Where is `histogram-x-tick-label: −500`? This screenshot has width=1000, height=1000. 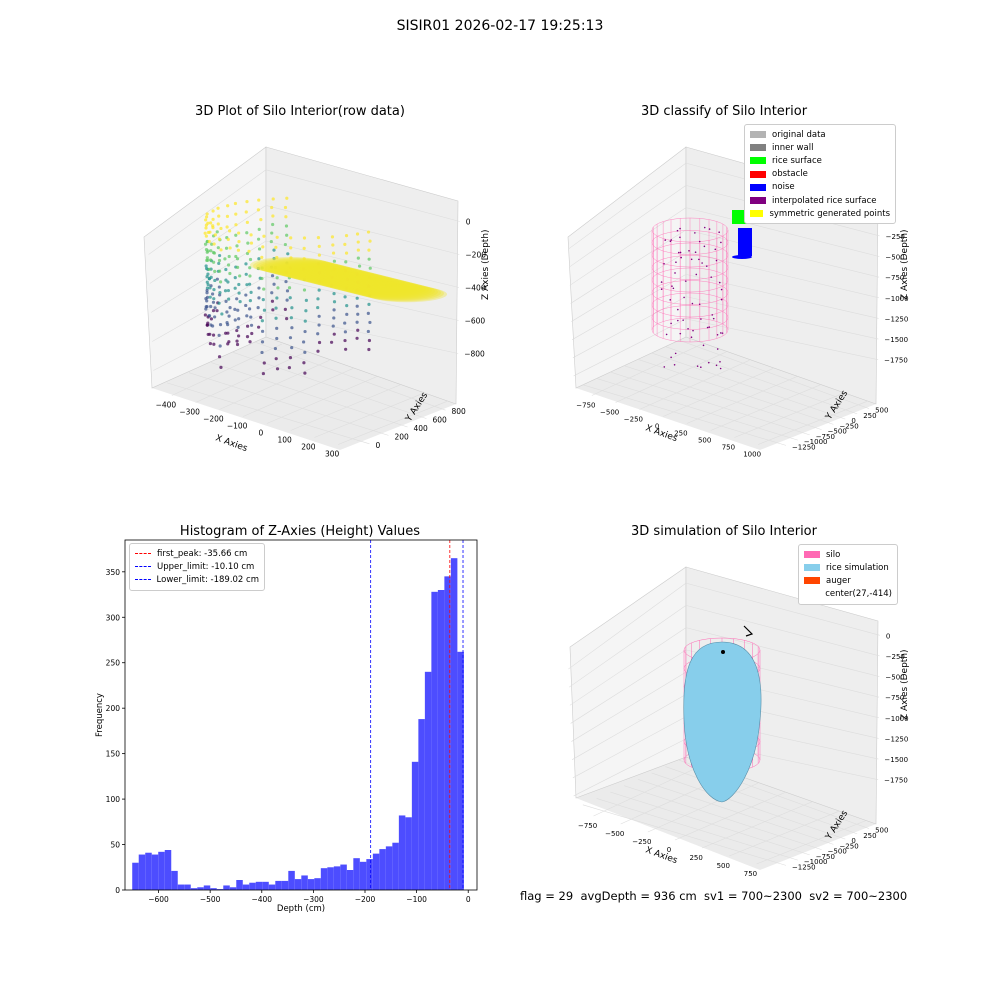
histogram-x-tick-label: −500 is located at coordinates (210, 899).